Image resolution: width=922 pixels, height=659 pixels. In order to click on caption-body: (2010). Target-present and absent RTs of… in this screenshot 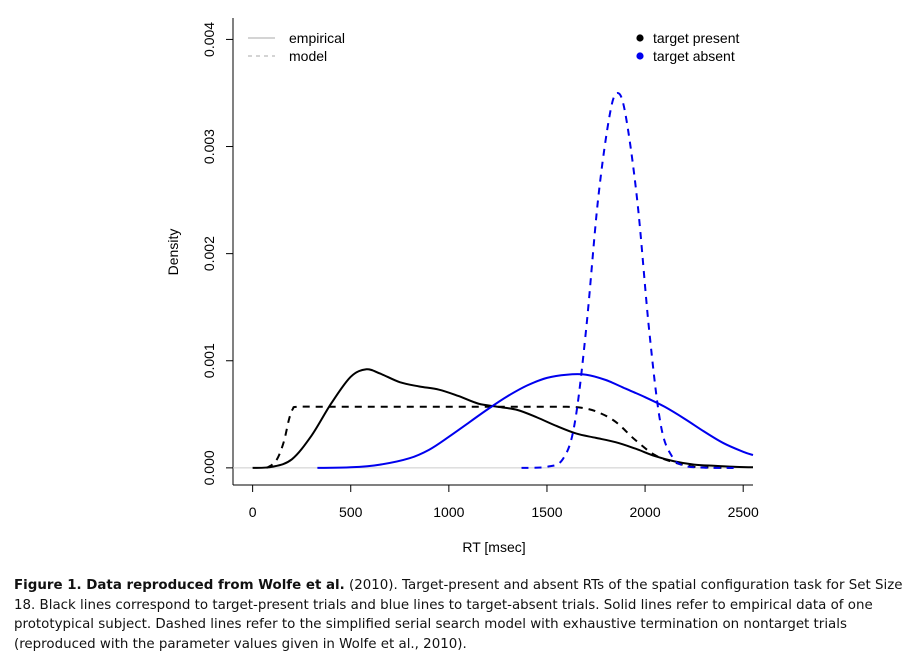, I will do `click(458, 615)`.